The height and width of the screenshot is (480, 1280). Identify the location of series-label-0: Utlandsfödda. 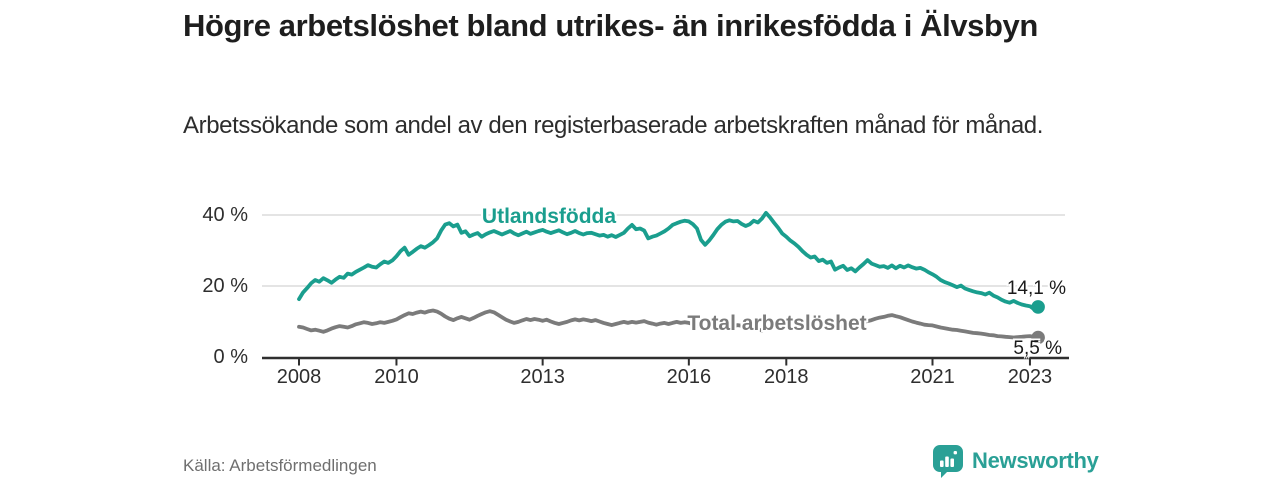
(549, 216).